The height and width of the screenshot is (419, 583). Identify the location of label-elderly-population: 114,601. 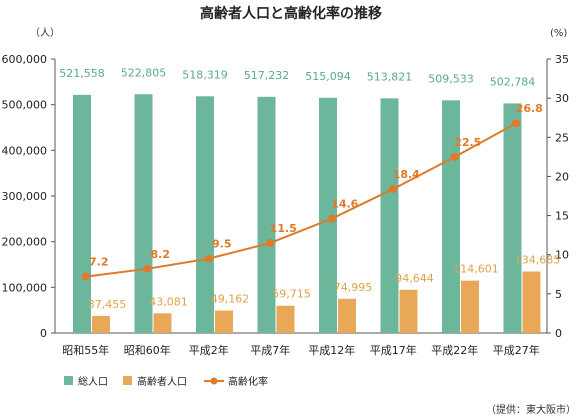
(476, 269).